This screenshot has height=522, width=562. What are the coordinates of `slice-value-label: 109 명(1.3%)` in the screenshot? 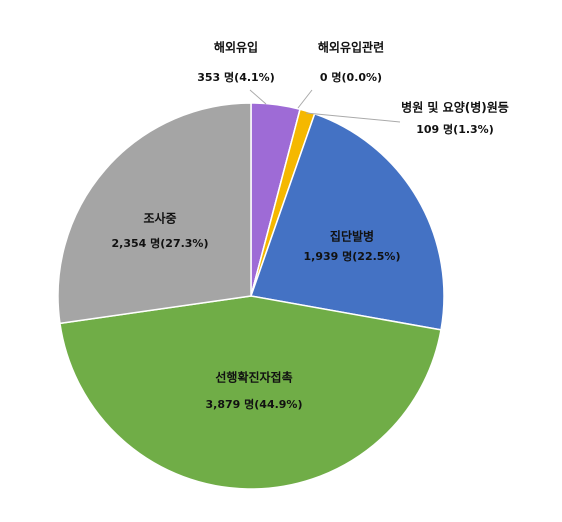 It's located at (454, 129).